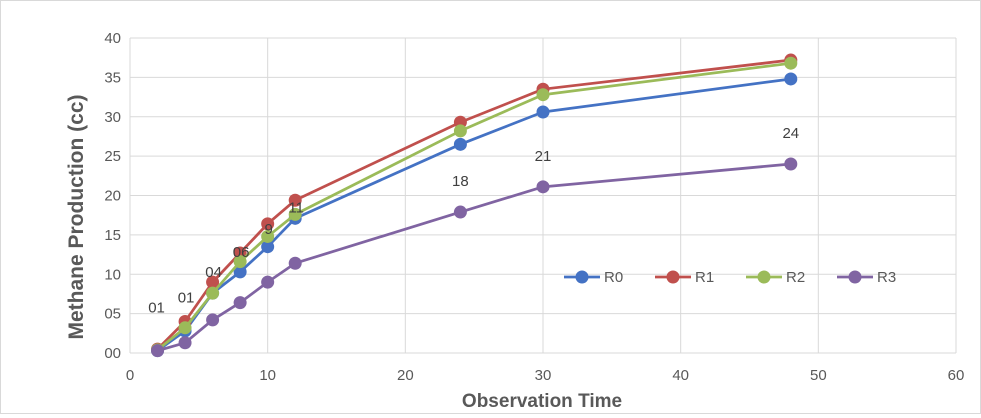  I want to click on data-label: 04, so click(213, 272).